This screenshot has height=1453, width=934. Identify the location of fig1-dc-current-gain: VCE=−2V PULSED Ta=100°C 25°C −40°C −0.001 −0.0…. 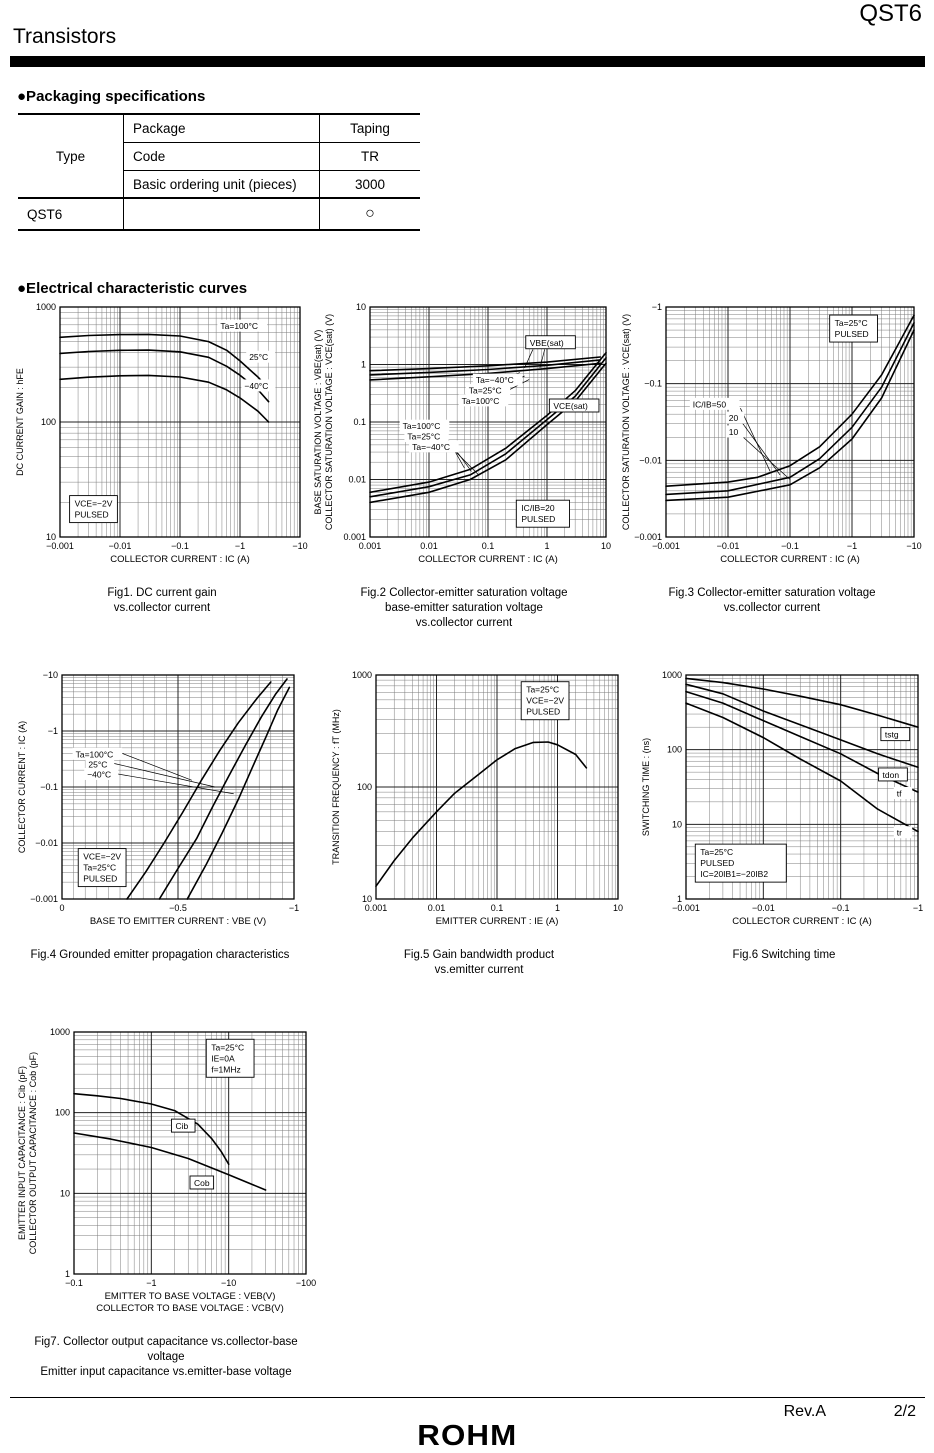
(162, 457).